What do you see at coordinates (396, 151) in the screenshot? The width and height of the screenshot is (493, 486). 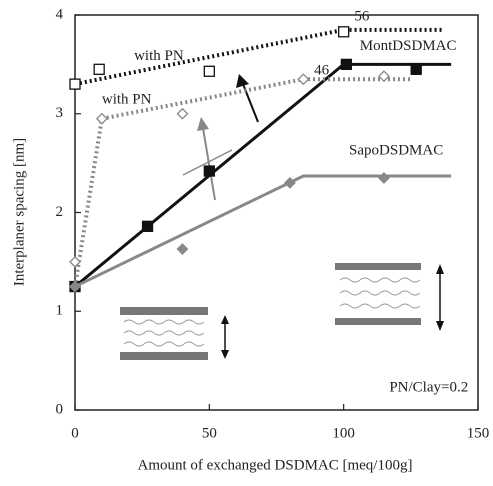 I see `series-label: SapoDSDMAC` at bounding box center [396, 151].